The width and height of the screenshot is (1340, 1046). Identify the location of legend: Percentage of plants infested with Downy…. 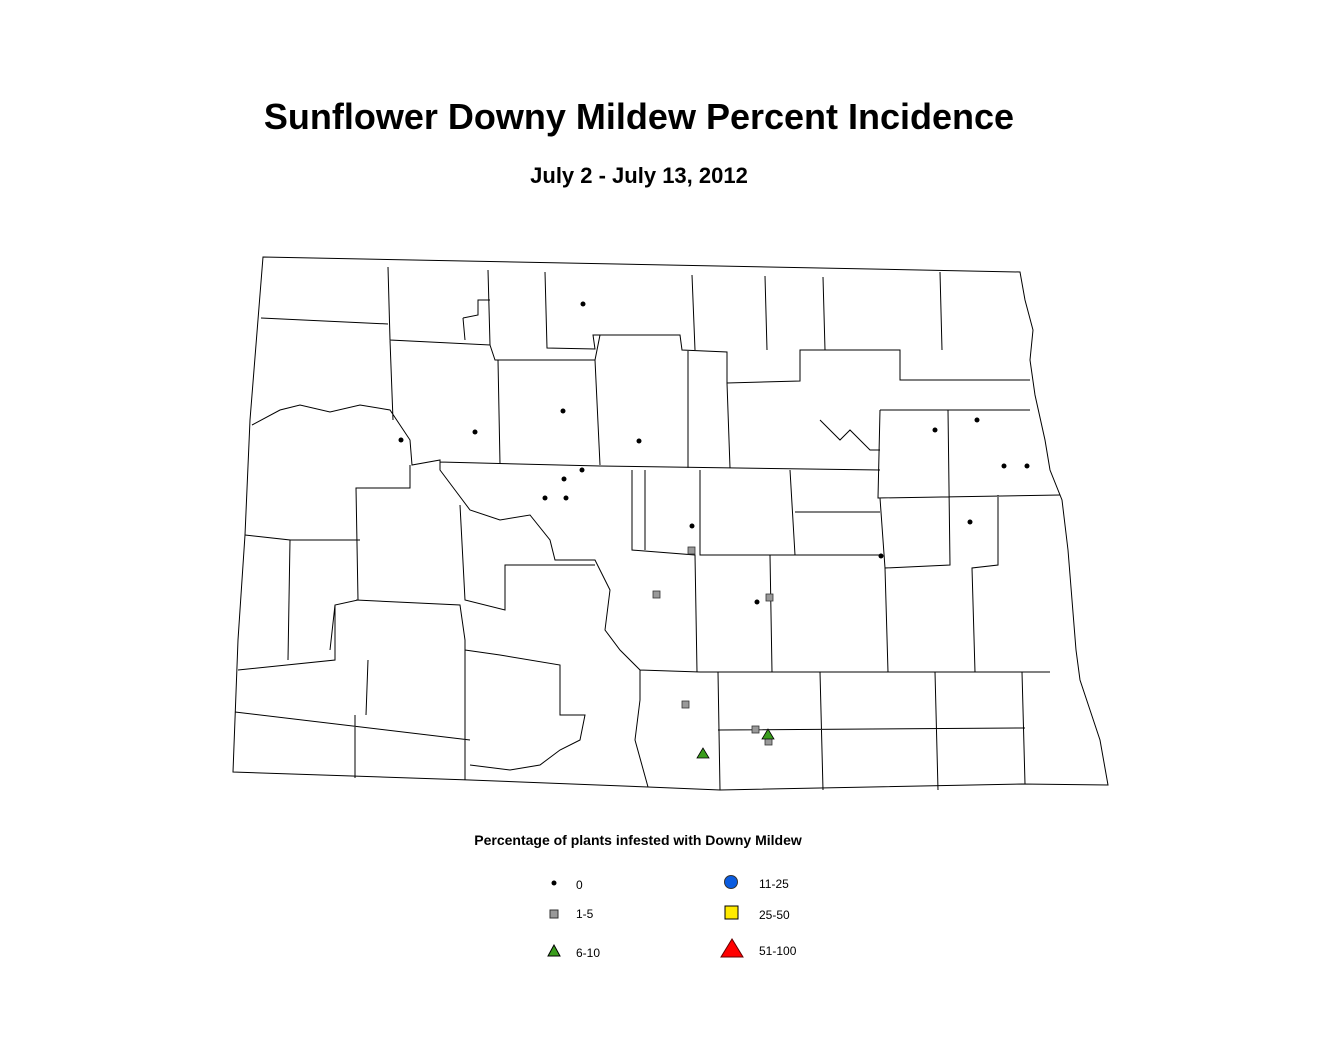
(638, 896).